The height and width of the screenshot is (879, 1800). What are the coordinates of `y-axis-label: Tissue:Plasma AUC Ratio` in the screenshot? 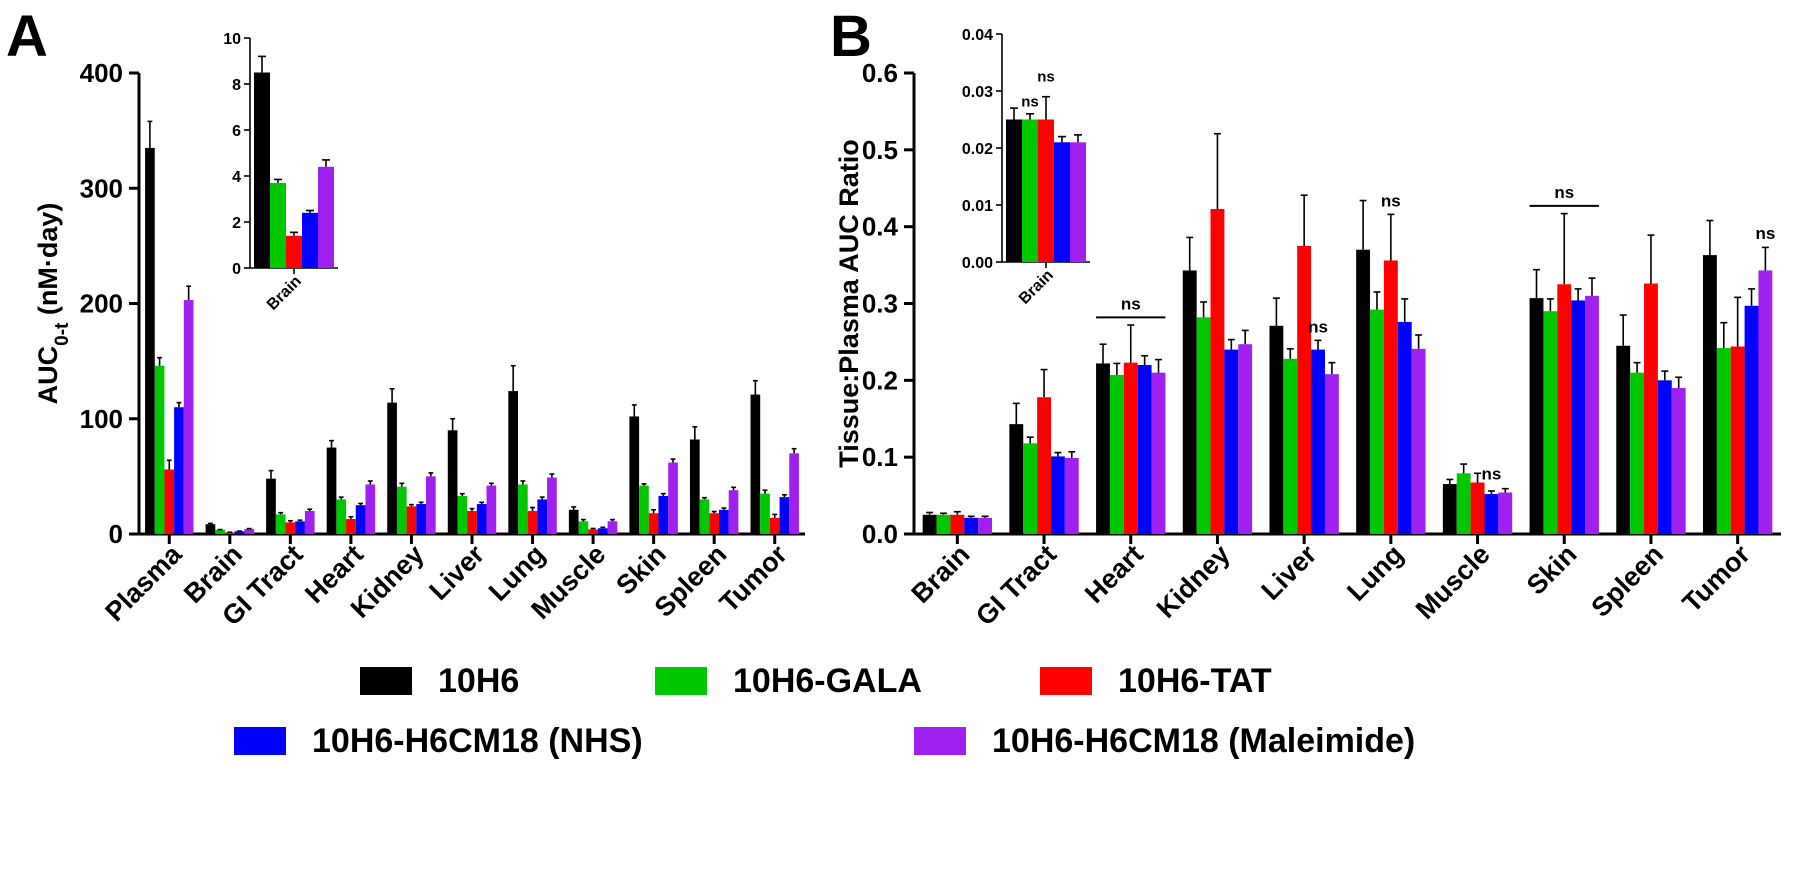 It's located at (849, 303).